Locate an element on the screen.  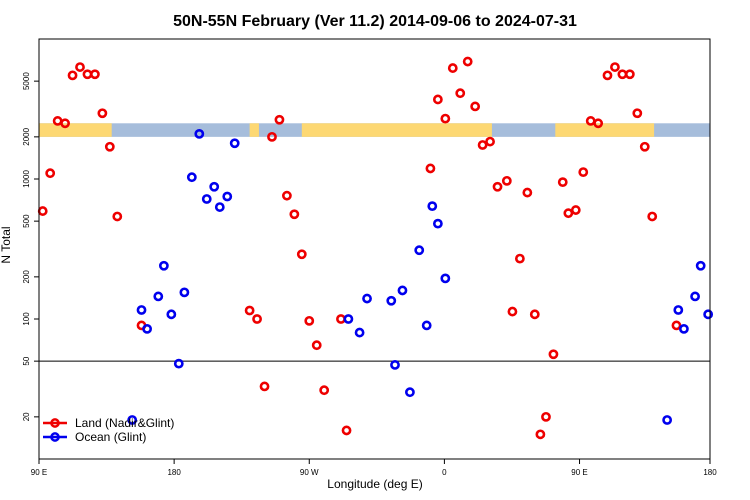
y-axis-ticks: 20 50 100 200 500 1000 2000 5000 is located at coordinates (30, 246).